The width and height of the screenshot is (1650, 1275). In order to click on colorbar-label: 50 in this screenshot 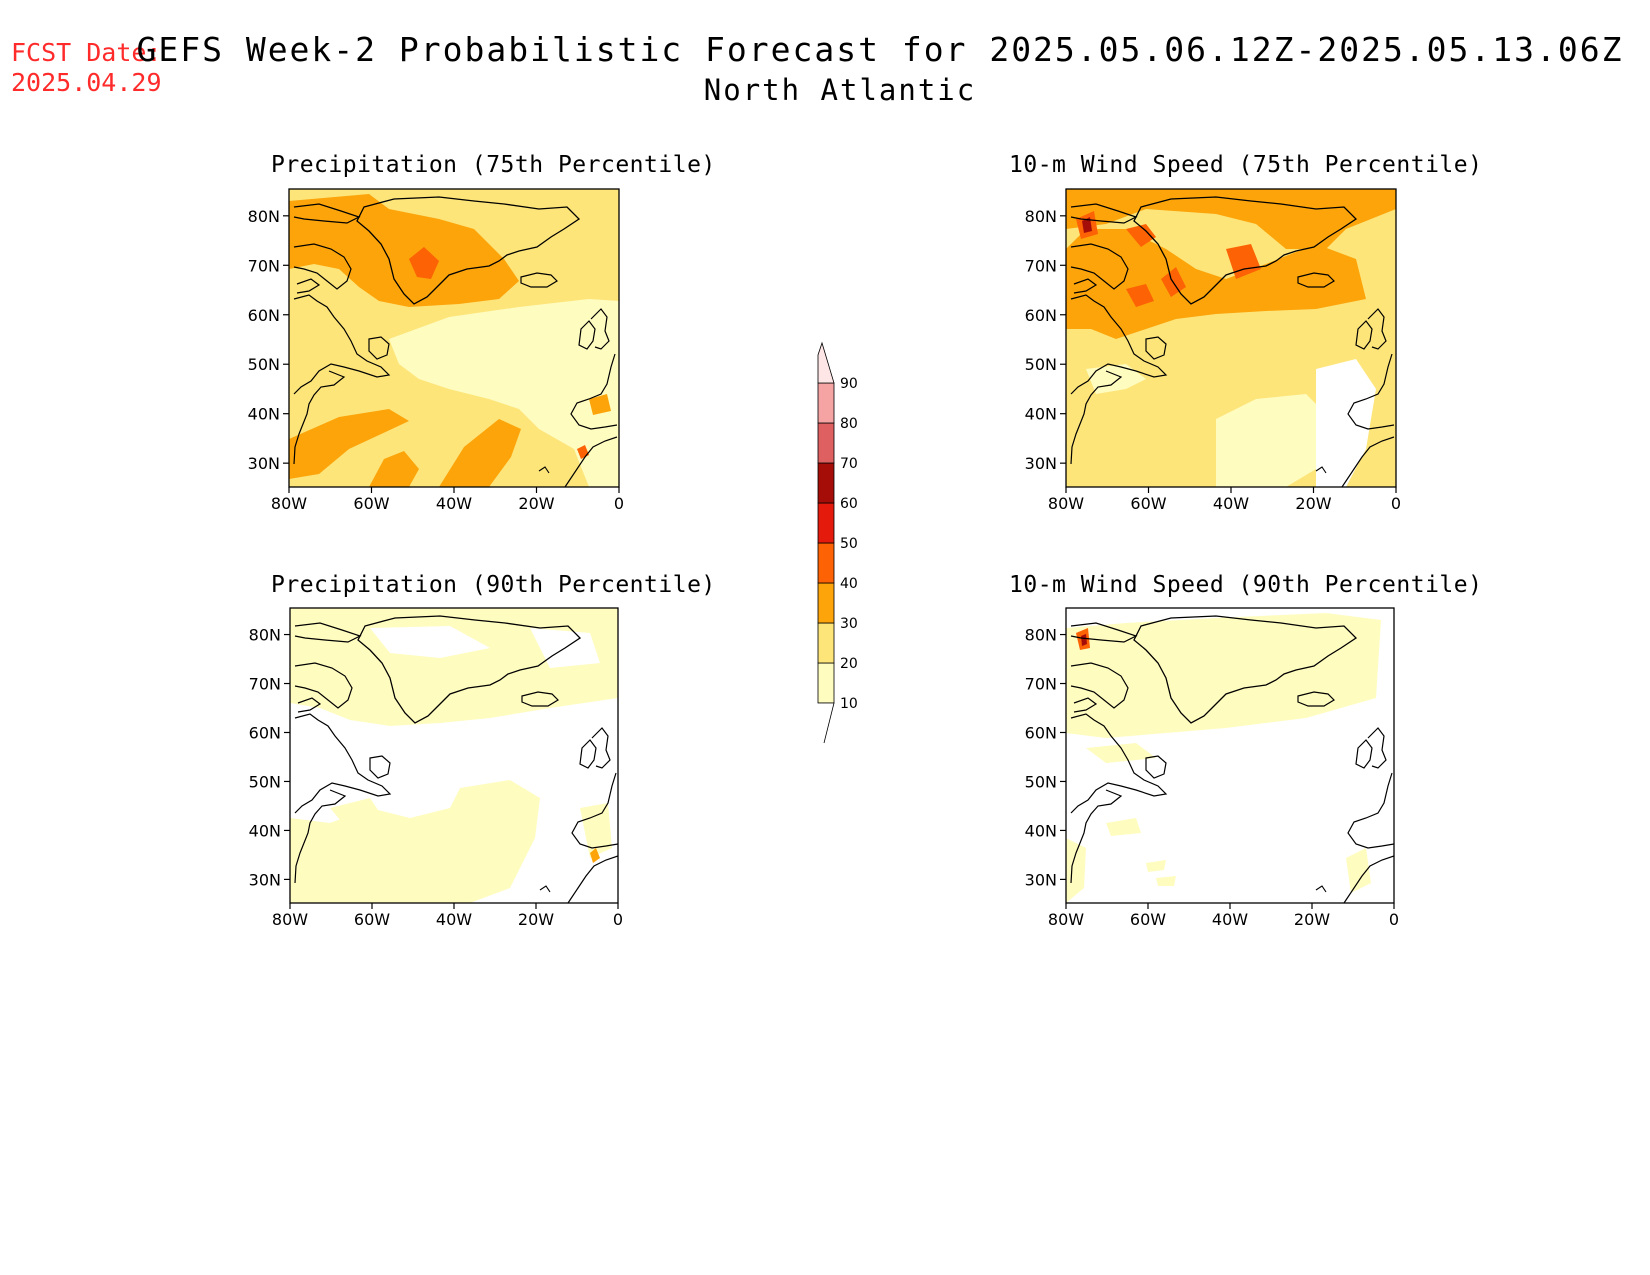, I will do `click(849, 544)`.